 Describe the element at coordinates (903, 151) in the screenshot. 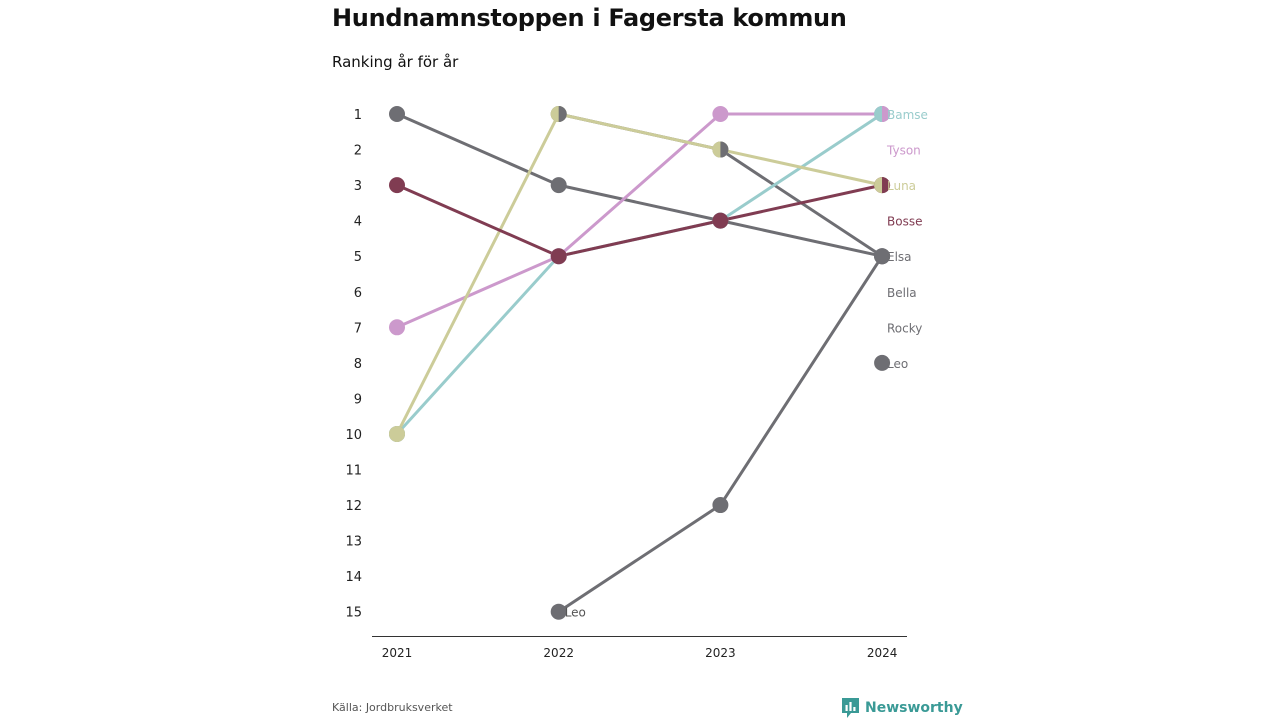

I see `end-label-tyson: Tyson` at that location.